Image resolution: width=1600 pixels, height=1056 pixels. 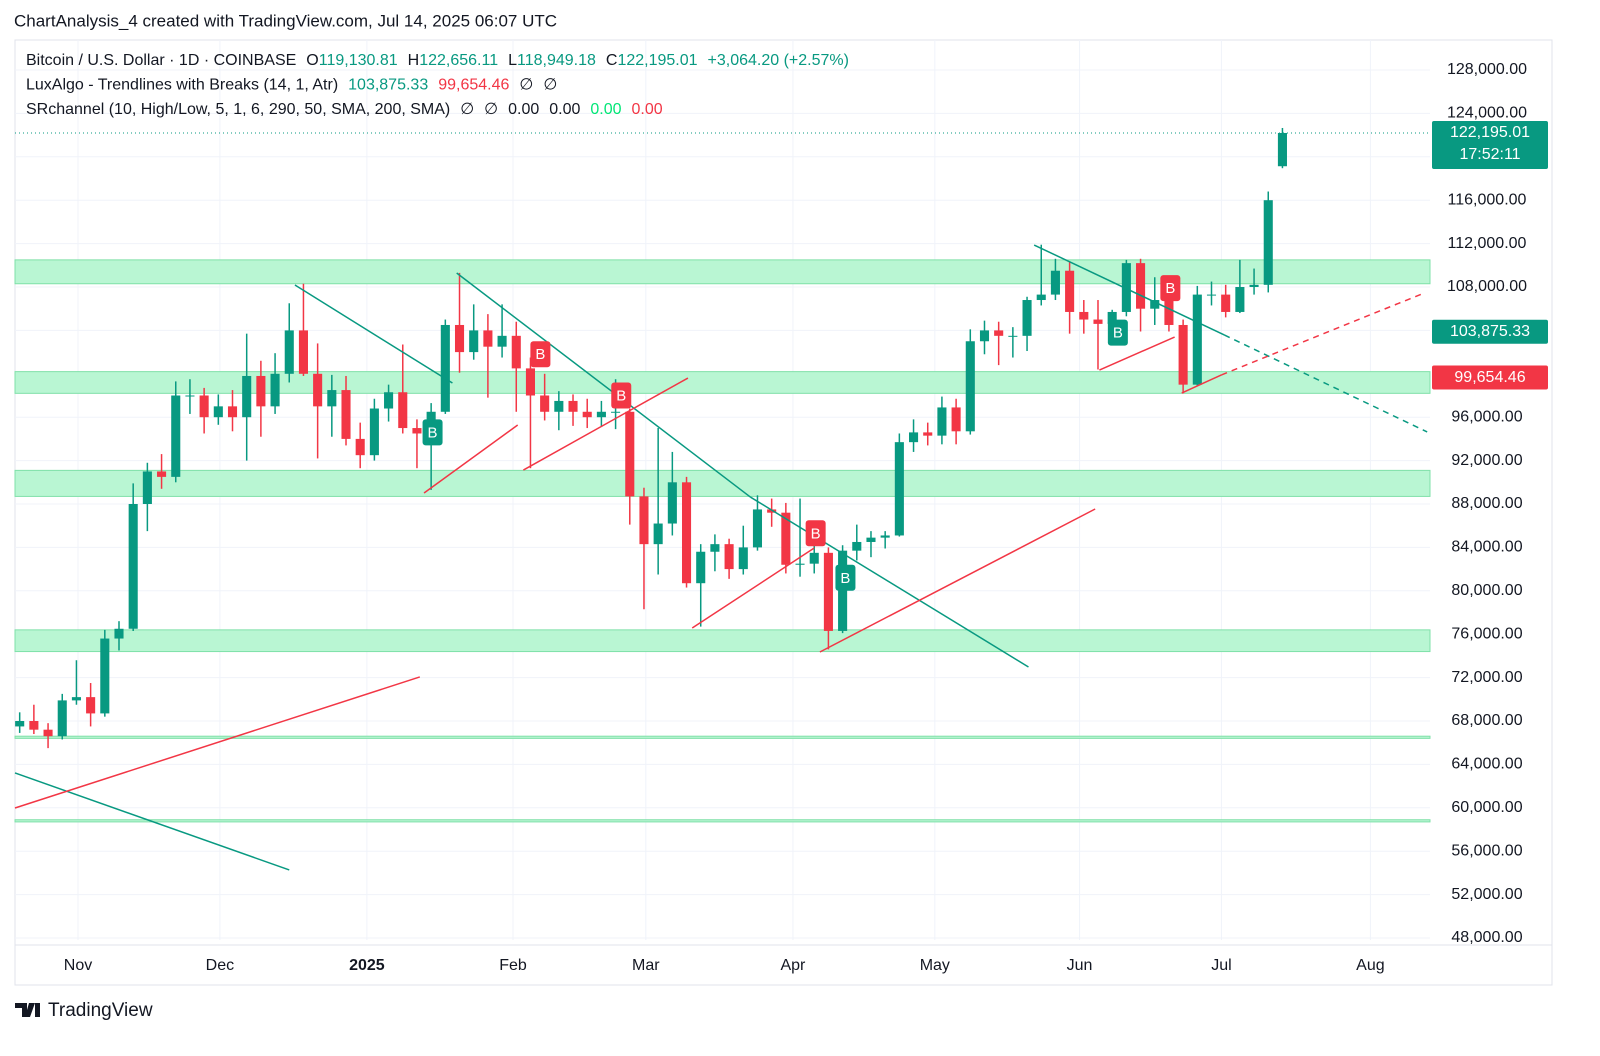 What do you see at coordinates (220, 965) in the screenshot?
I see `x-tick-label: Dec` at bounding box center [220, 965].